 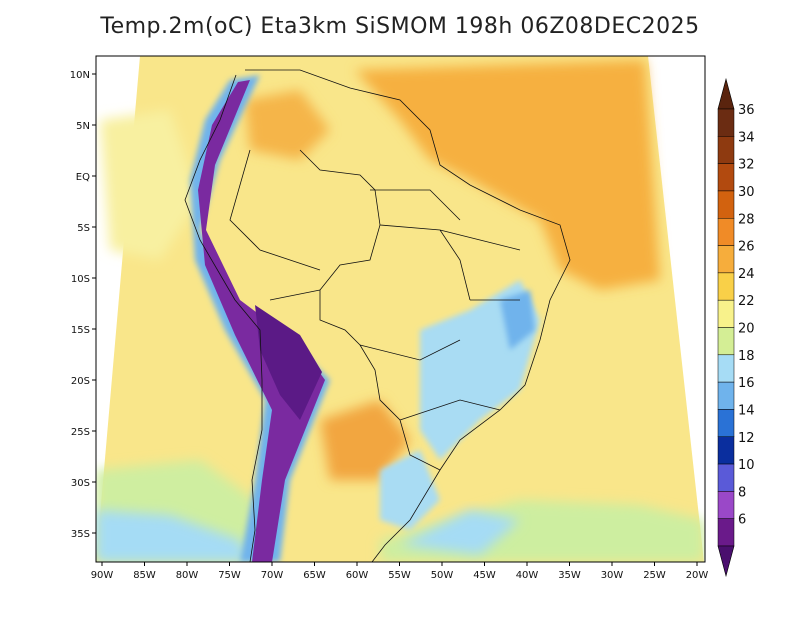 What do you see at coordinates (83, 126) in the screenshot?
I see `lat-tick-label: 5N` at bounding box center [83, 126].